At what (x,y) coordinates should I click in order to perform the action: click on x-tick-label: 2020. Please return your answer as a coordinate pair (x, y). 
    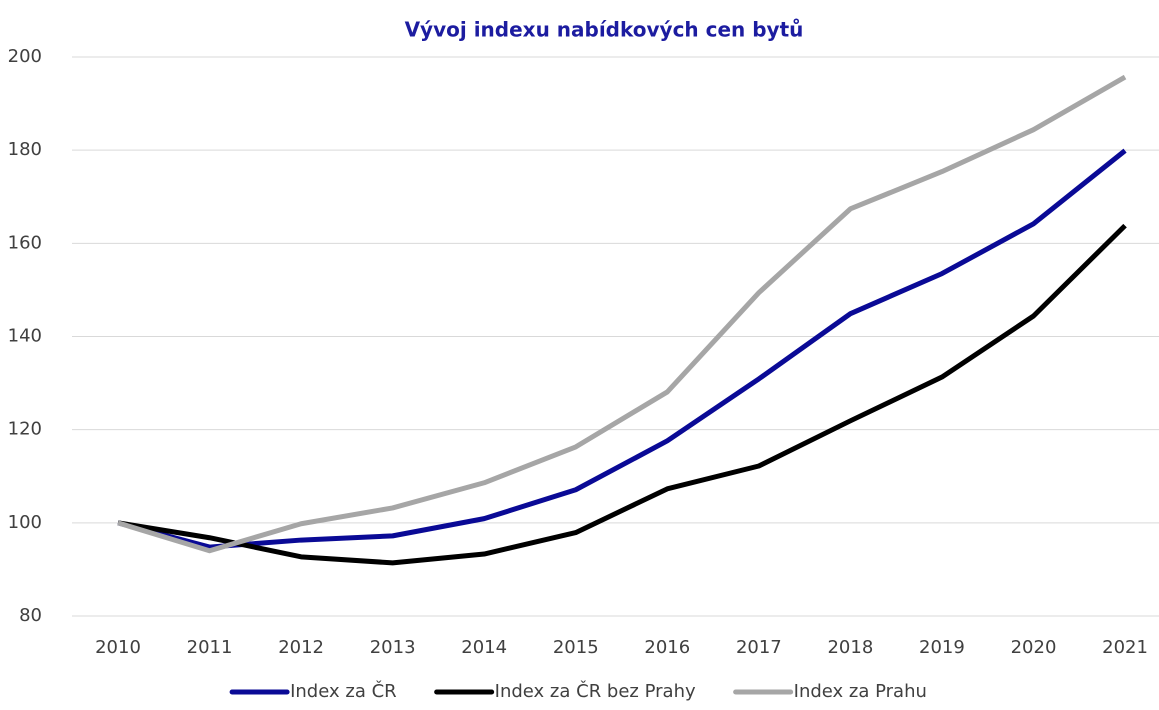
    Looking at the image, I should click on (1034, 647).